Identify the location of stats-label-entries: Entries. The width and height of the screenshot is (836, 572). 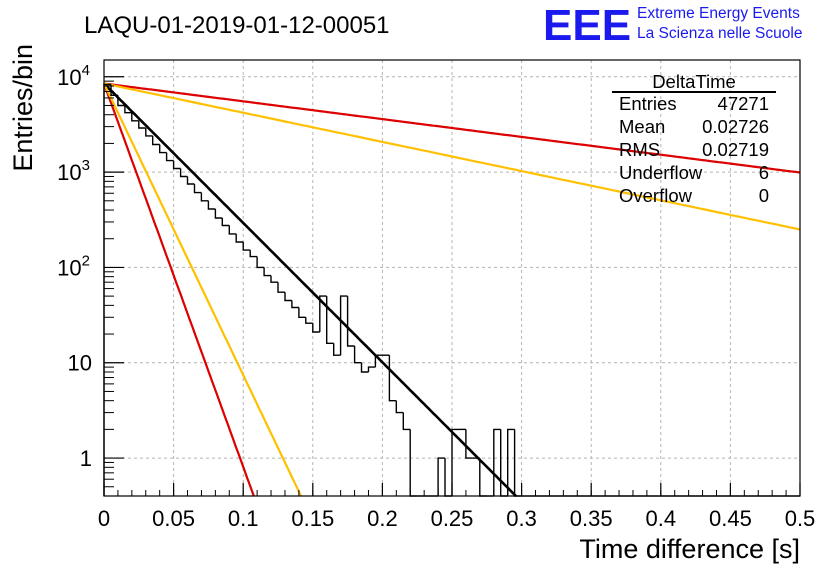
(648, 103).